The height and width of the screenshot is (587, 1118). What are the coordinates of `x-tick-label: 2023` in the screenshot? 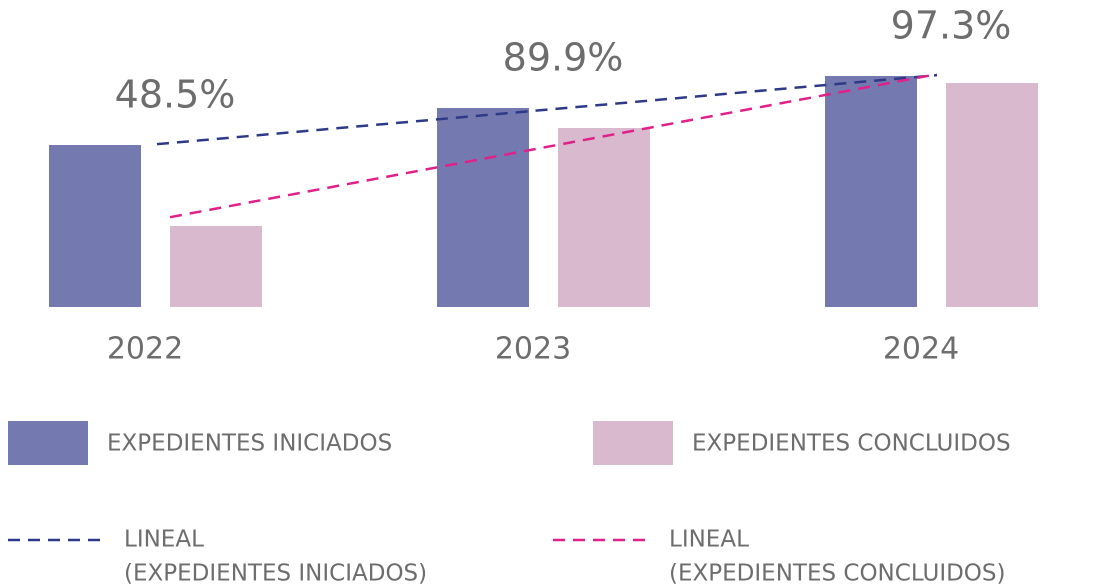 It's located at (533, 349).